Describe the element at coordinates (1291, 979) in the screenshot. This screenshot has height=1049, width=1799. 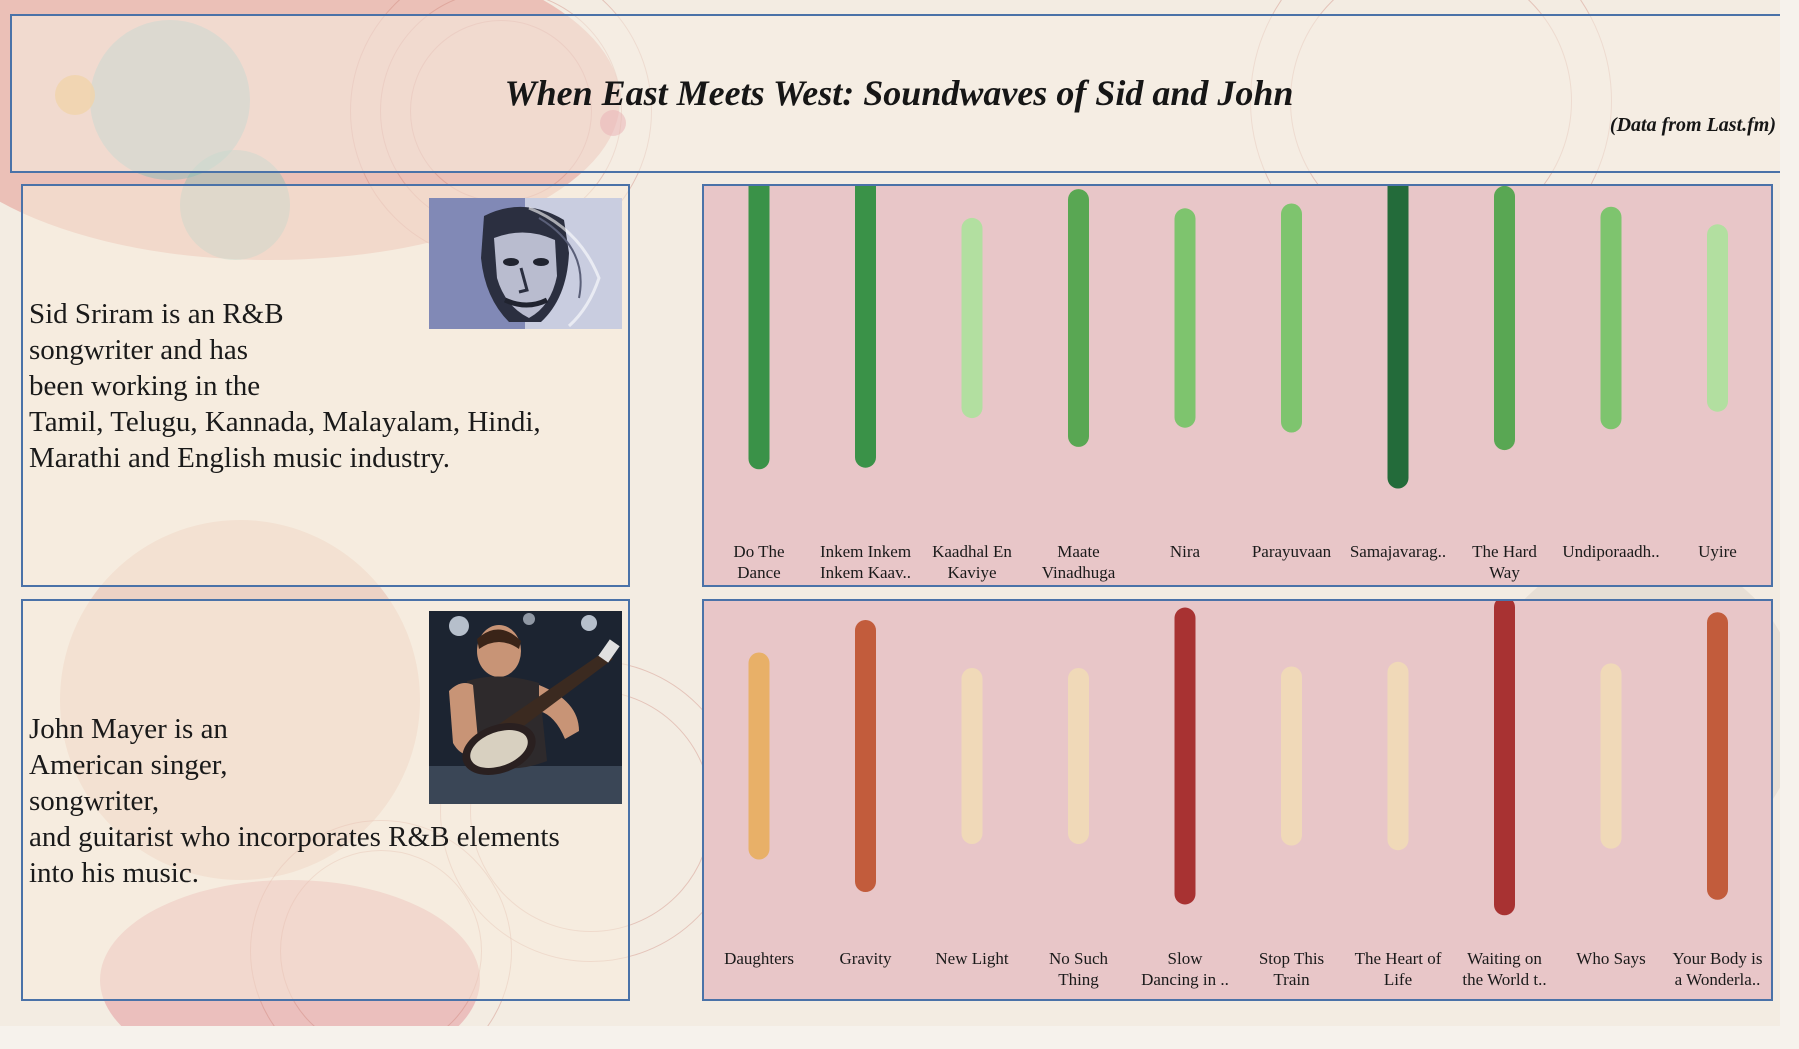
I see `track-label: Train` at that location.